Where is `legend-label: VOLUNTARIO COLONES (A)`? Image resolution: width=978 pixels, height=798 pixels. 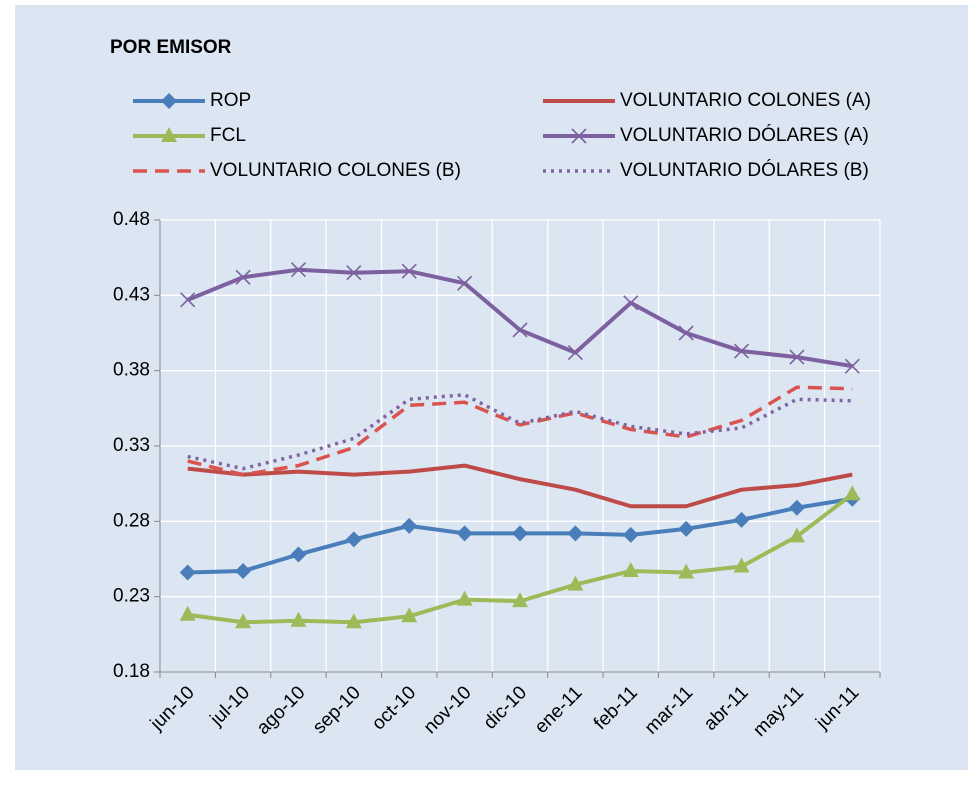
legend-label: VOLUNTARIO COLONES (A) is located at coordinates (745, 100).